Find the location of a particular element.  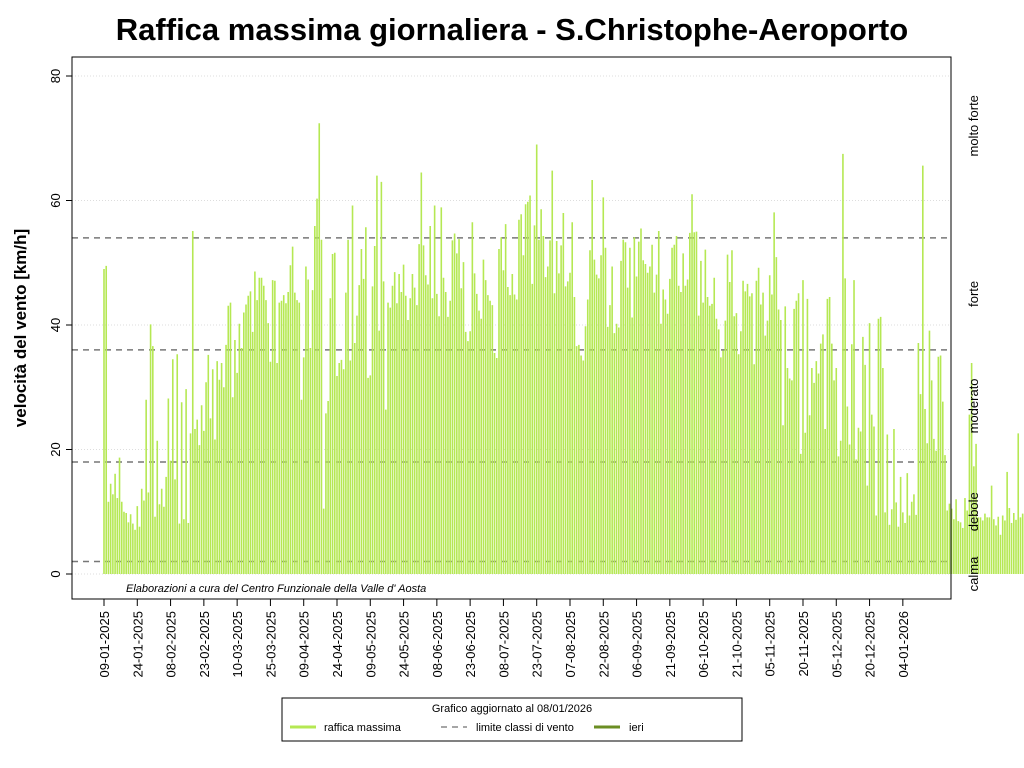

x-tick-label: 24-05-2025 is located at coordinates (404, 644).